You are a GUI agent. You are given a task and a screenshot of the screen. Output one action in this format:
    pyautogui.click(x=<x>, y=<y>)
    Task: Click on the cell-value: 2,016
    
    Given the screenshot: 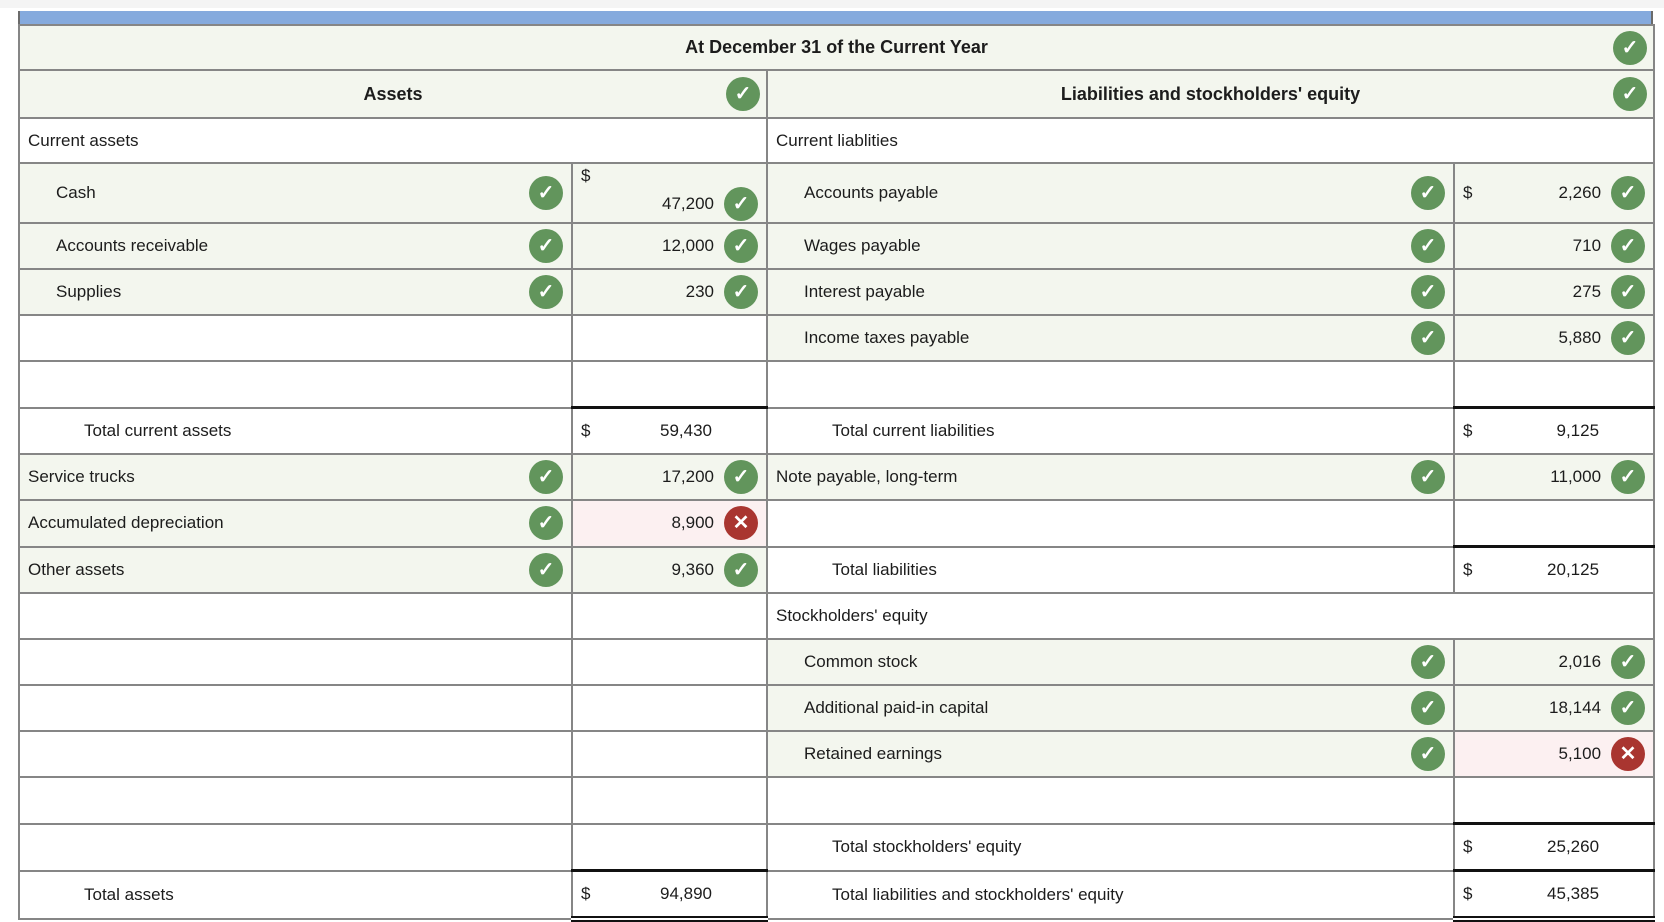 What is the action you would take?
    pyautogui.click(x=1580, y=661)
    